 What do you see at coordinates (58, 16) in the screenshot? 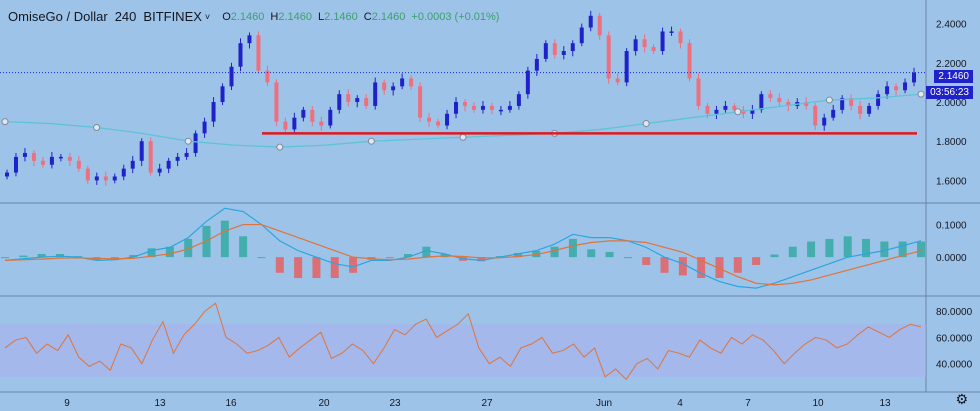
I see `symbol-title: OmiseGo / Dollar` at bounding box center [58, 16].